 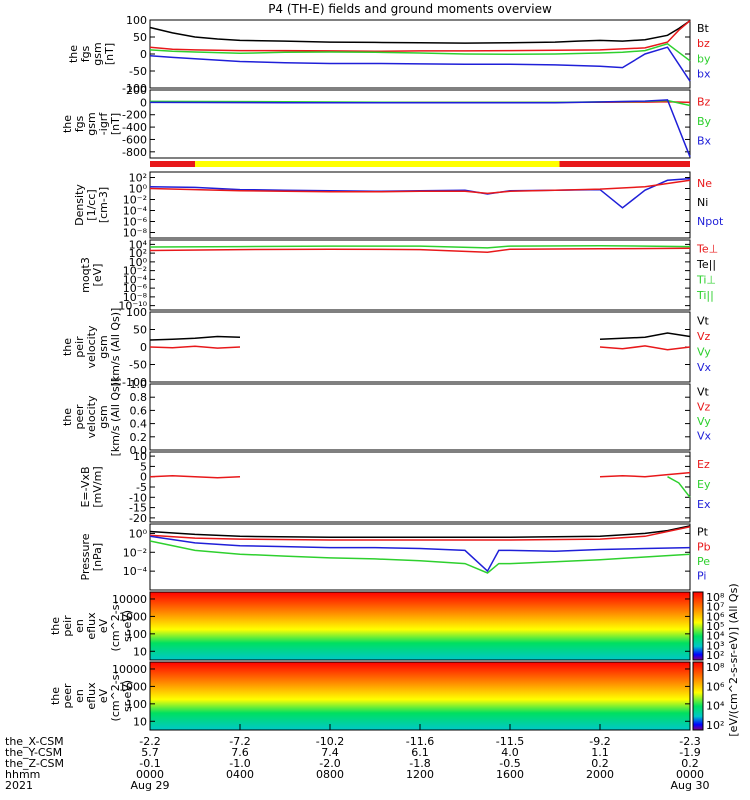 I want to click on y-axis-label: sr-eV), so click(x=127, y=696).